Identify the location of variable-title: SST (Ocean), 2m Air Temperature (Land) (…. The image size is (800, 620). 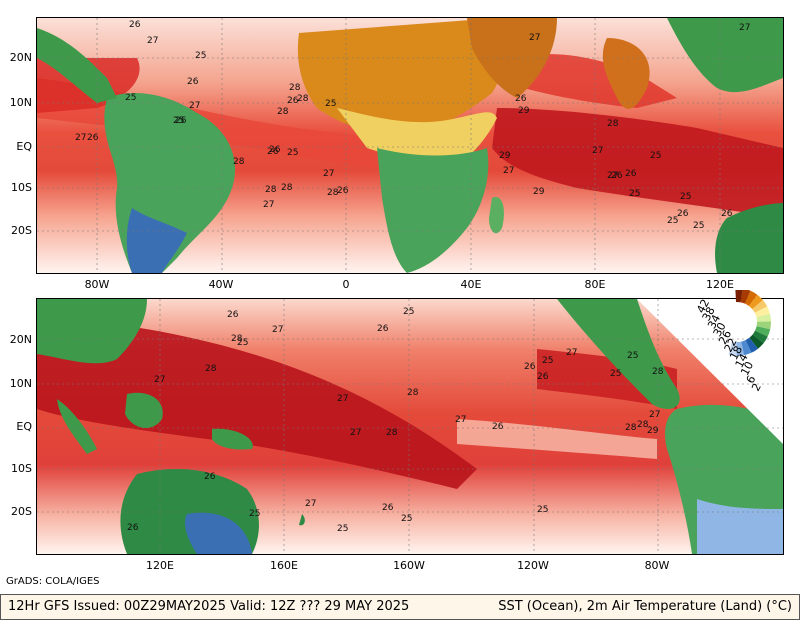
(645, 606).